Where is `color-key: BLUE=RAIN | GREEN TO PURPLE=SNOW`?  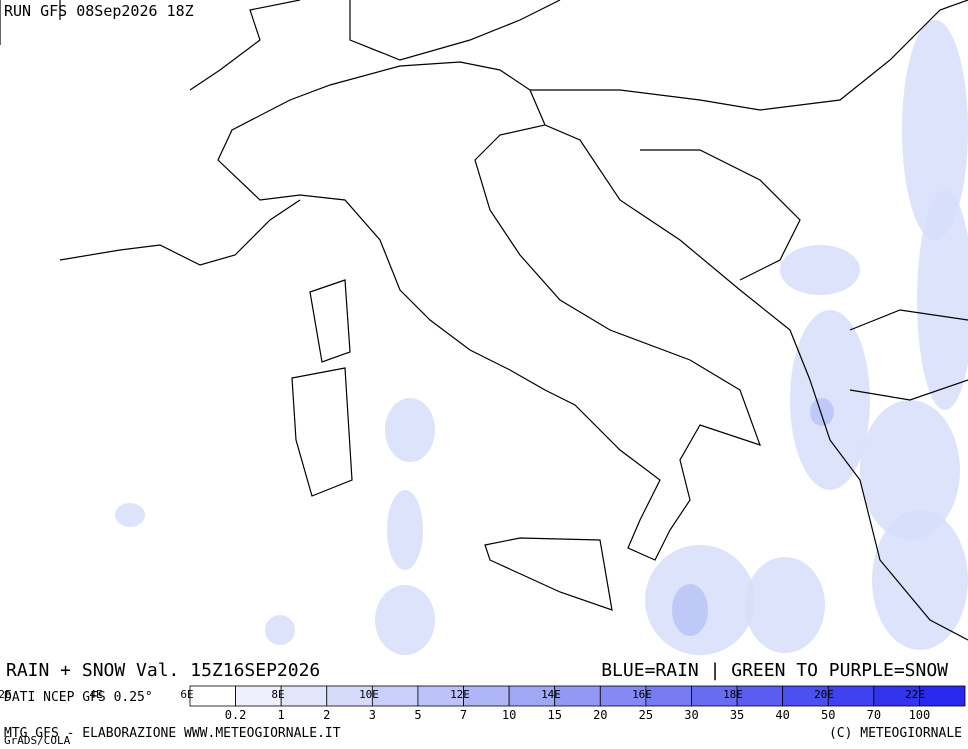
color-key: BLUE=RAIN | GREEN TO PURPLE=SNOW is located at coordinates (774, 670).